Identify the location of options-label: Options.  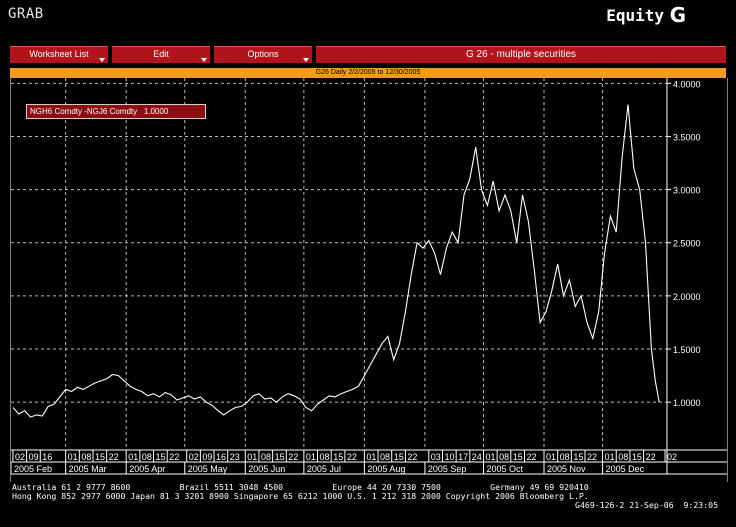
(263, 54).